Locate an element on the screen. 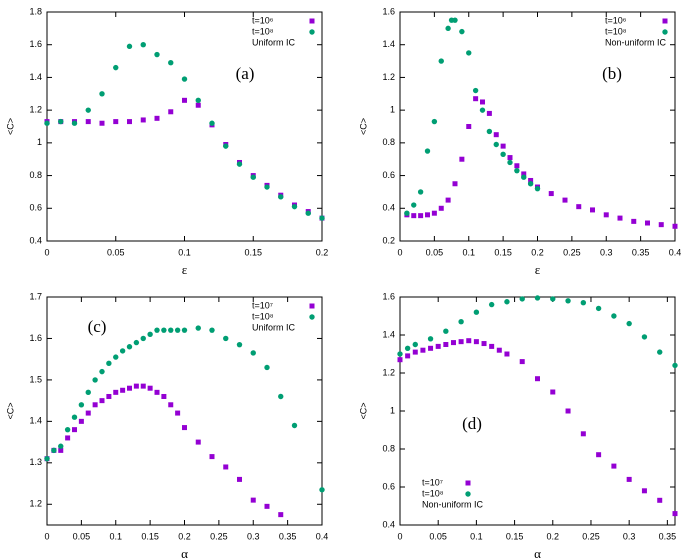 This screenshot has width=695, height=560. x-tick-label: 0.35 is located at coordinates (668, 536).